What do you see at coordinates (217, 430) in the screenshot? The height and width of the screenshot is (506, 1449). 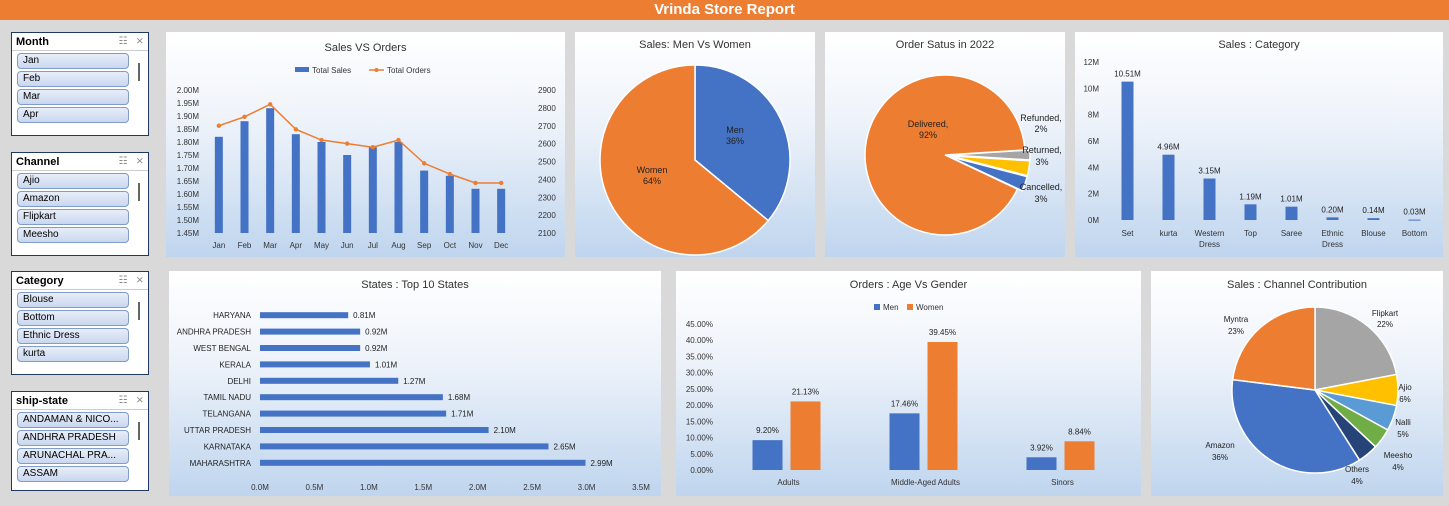 I see `state-label: UTTAR PRADESH` at bounding box center [217, 430].